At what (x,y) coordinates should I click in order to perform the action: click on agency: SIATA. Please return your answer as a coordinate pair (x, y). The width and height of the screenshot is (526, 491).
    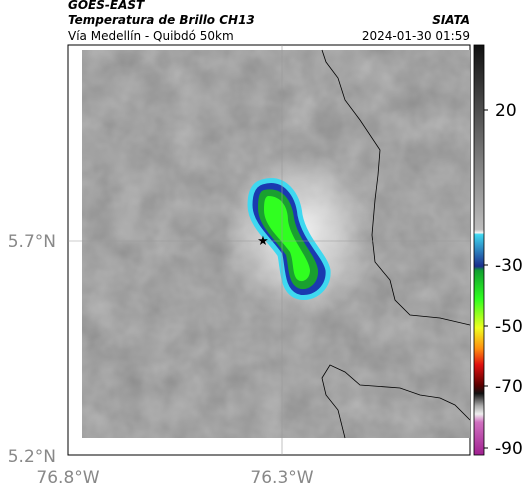
    Looking at the image, I should click on (451, 20).